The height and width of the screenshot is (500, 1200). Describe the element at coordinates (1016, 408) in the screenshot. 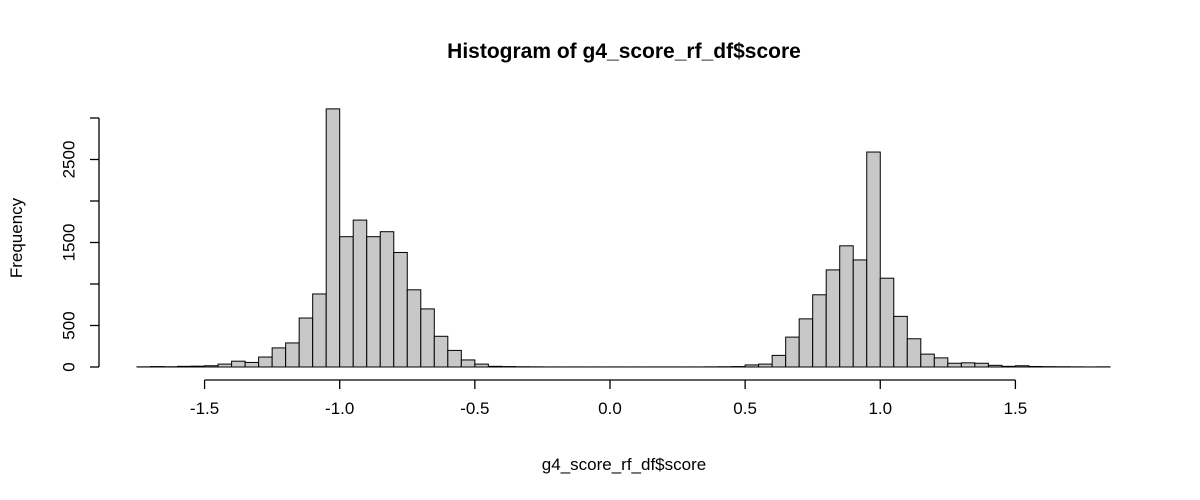

I see `x-tick-label: 1.5` at that location.